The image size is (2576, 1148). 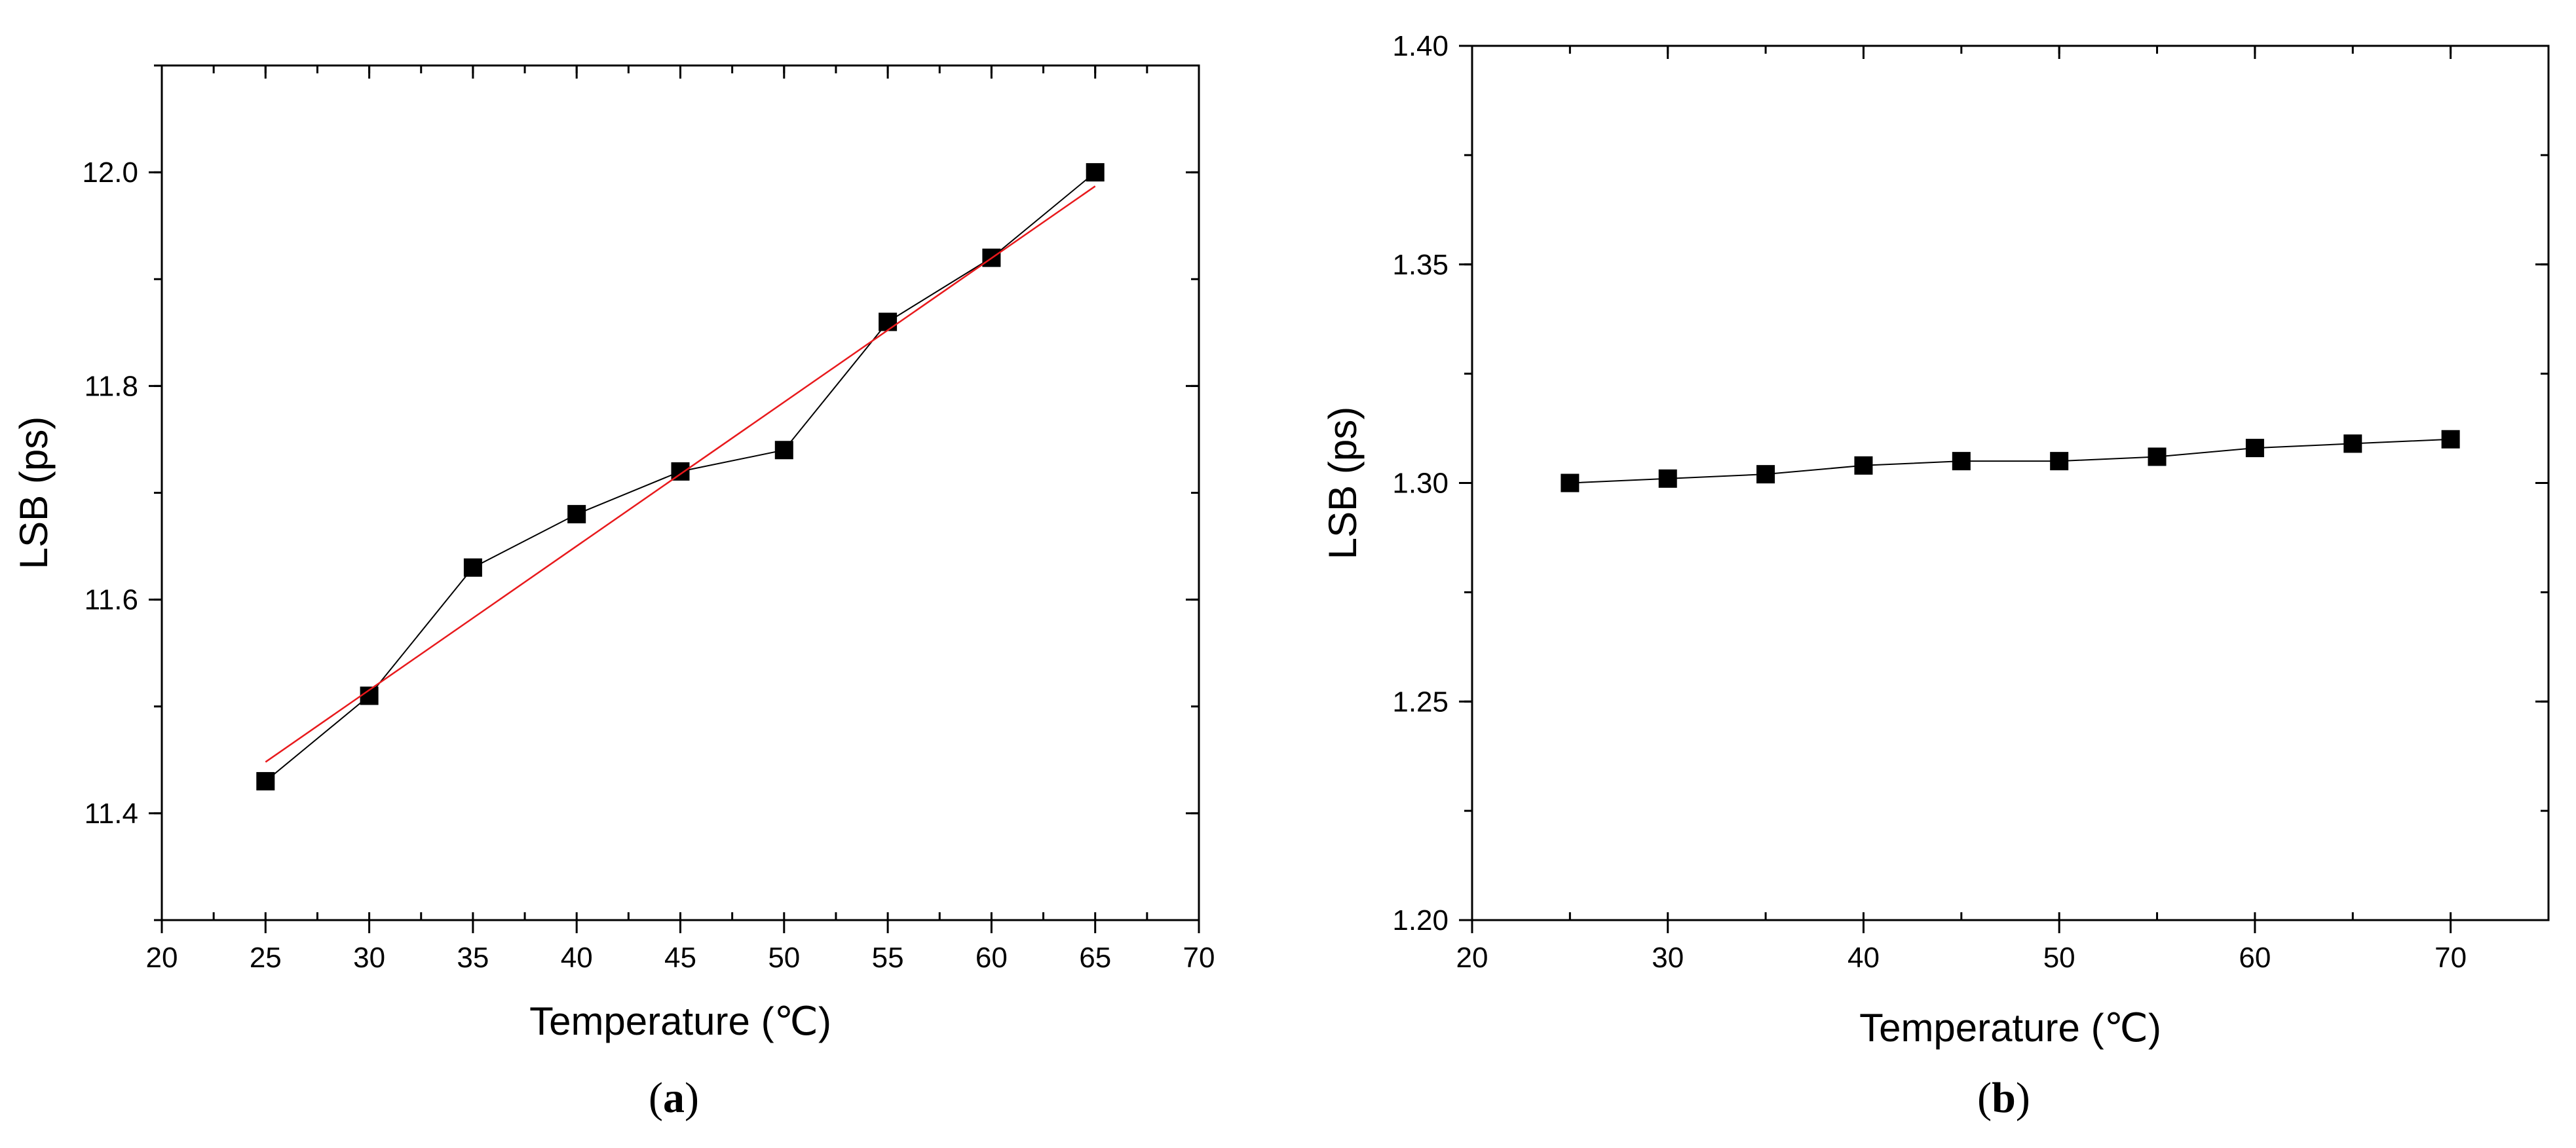 I want to click on x-tick-label: 25, so click(x=266, y=958).